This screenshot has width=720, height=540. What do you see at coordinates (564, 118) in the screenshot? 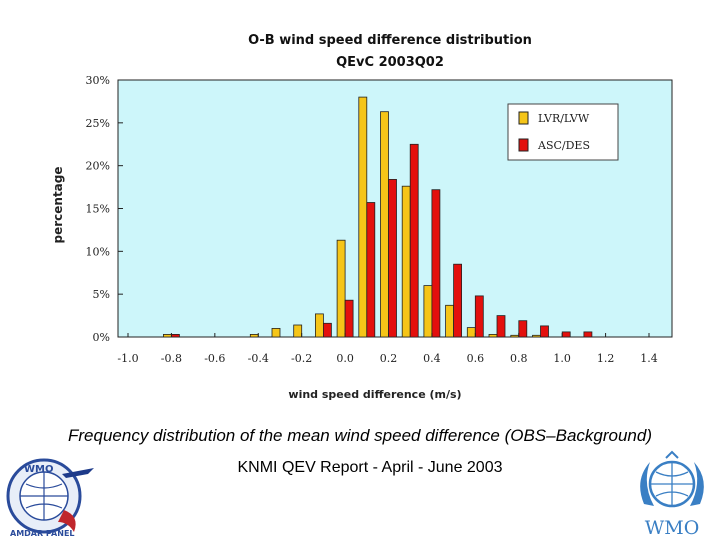
I see `legend-label-lvr: LVR/LVW` at bounding box center [564, 118].